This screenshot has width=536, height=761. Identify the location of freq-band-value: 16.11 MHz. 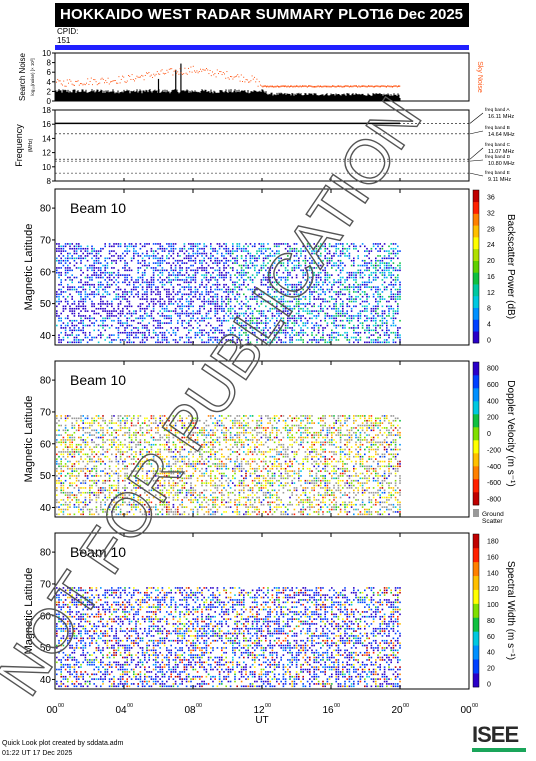
(501, 117).